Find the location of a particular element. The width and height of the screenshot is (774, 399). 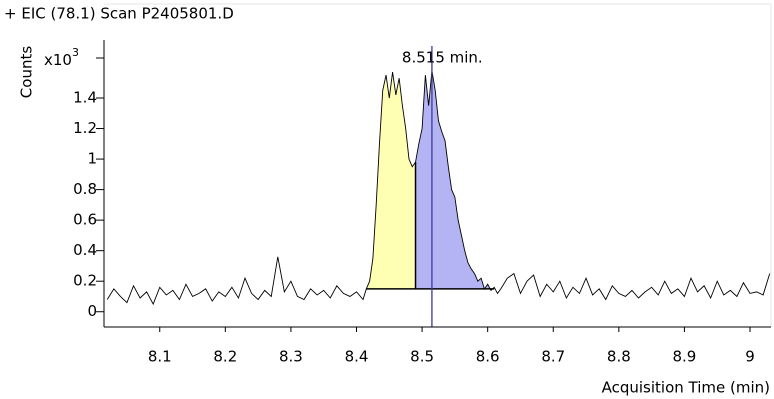

x-tick-label: 8.2 is located at coordinates (225, 357).